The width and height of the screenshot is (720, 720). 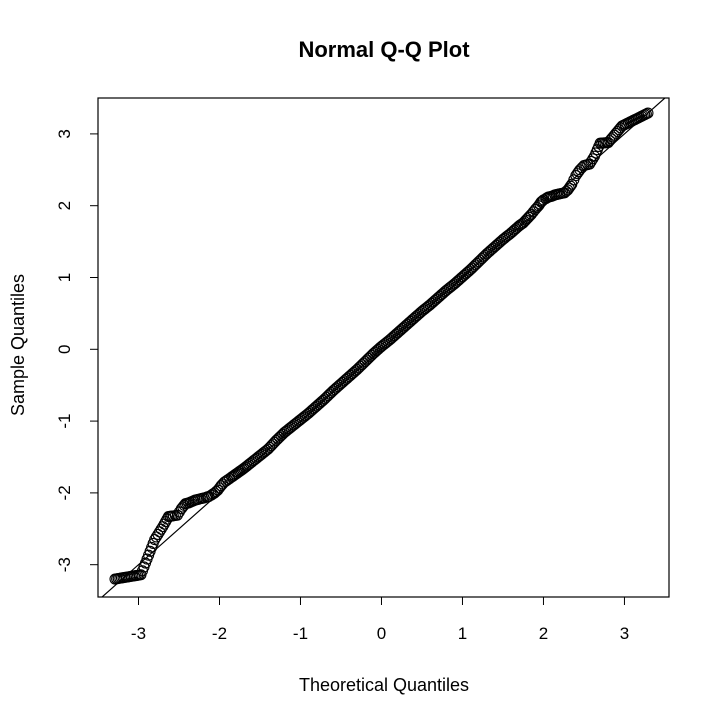 I want to click on x-tick-label: 0, so click(x=381, y=633).